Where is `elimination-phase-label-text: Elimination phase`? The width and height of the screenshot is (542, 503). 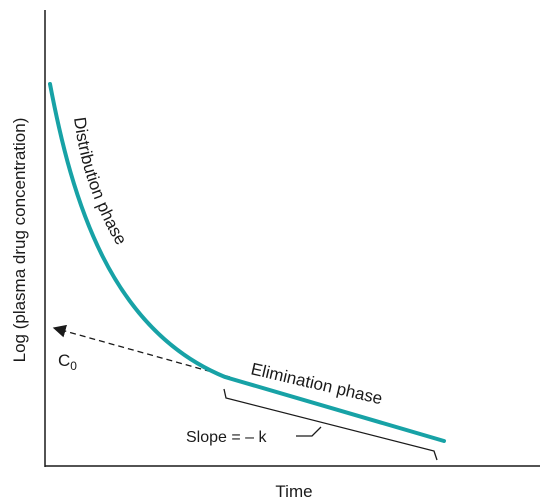
elimination-phase-label-text: Elimination phase is located at coordinates (316, 383).